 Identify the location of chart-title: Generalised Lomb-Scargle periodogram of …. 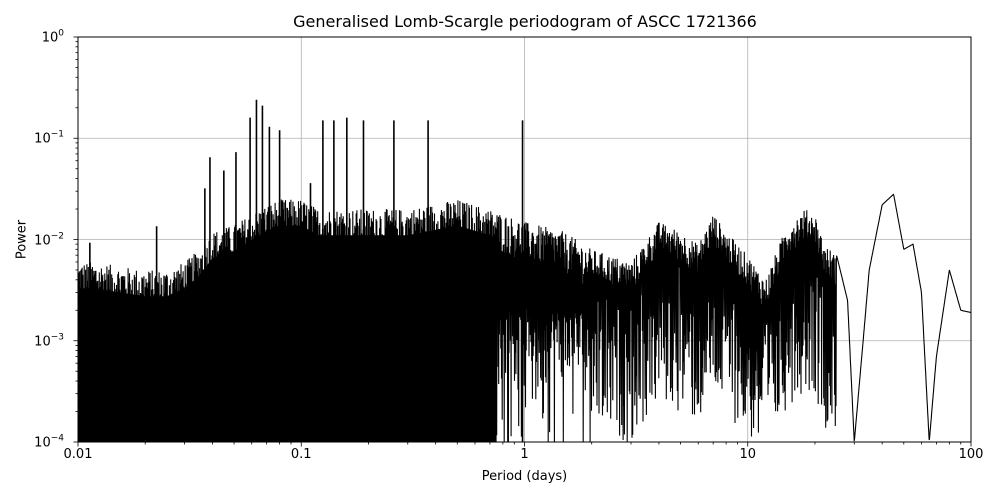
(525, 21).